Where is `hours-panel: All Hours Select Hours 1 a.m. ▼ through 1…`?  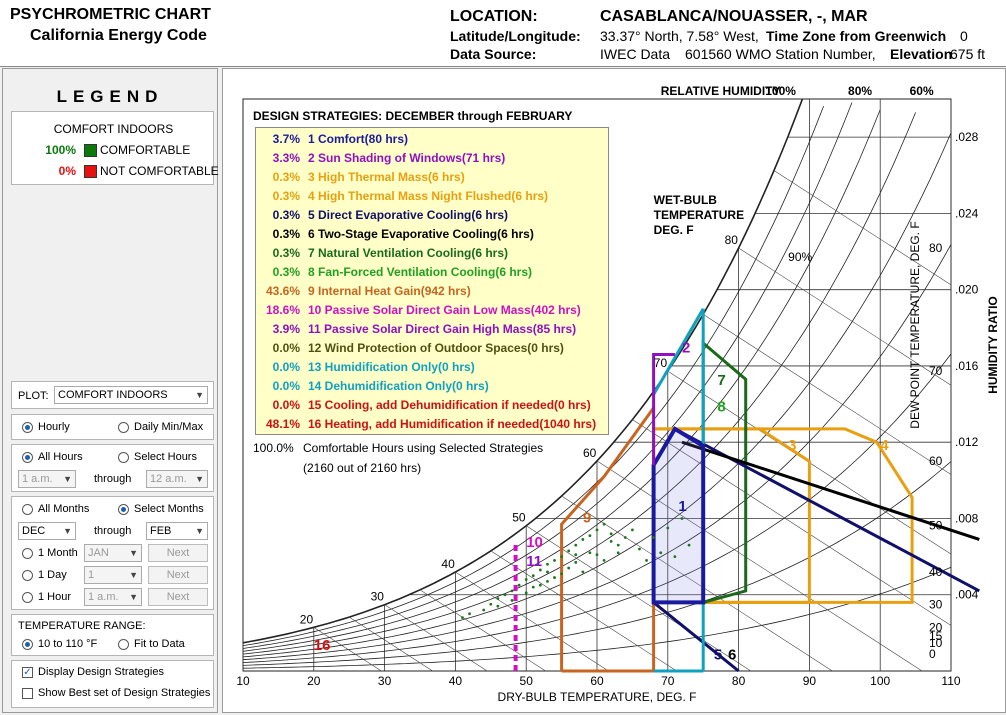
hours-panel: All Hours Select Hours 1 a.m. ▼ through 1… is located at coordinates (112, 468).